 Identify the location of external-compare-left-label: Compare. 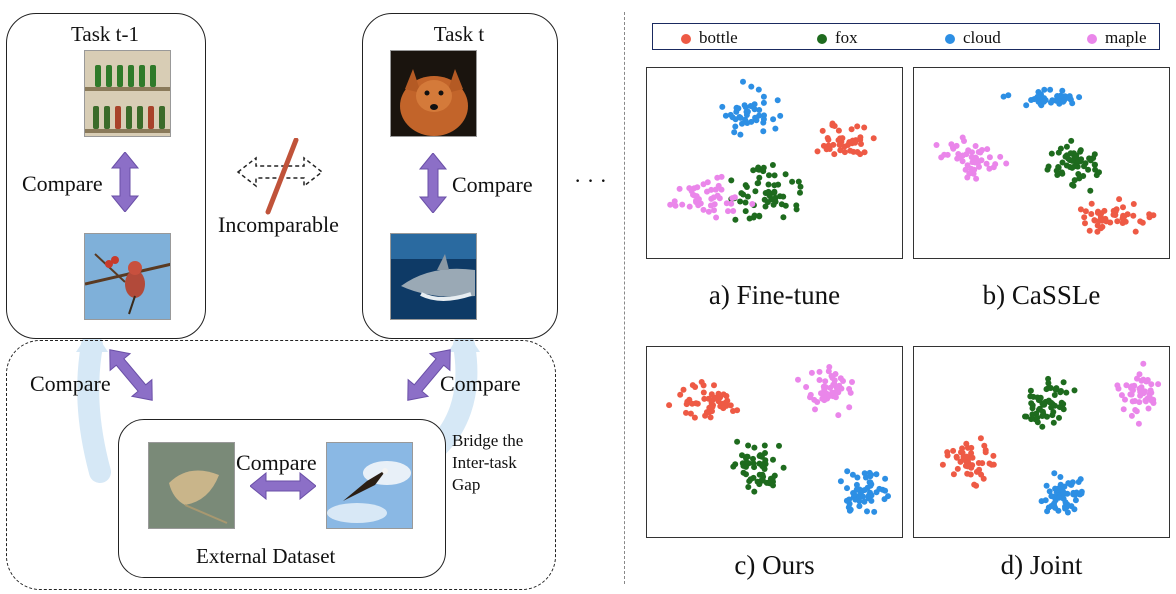
(70, 383).